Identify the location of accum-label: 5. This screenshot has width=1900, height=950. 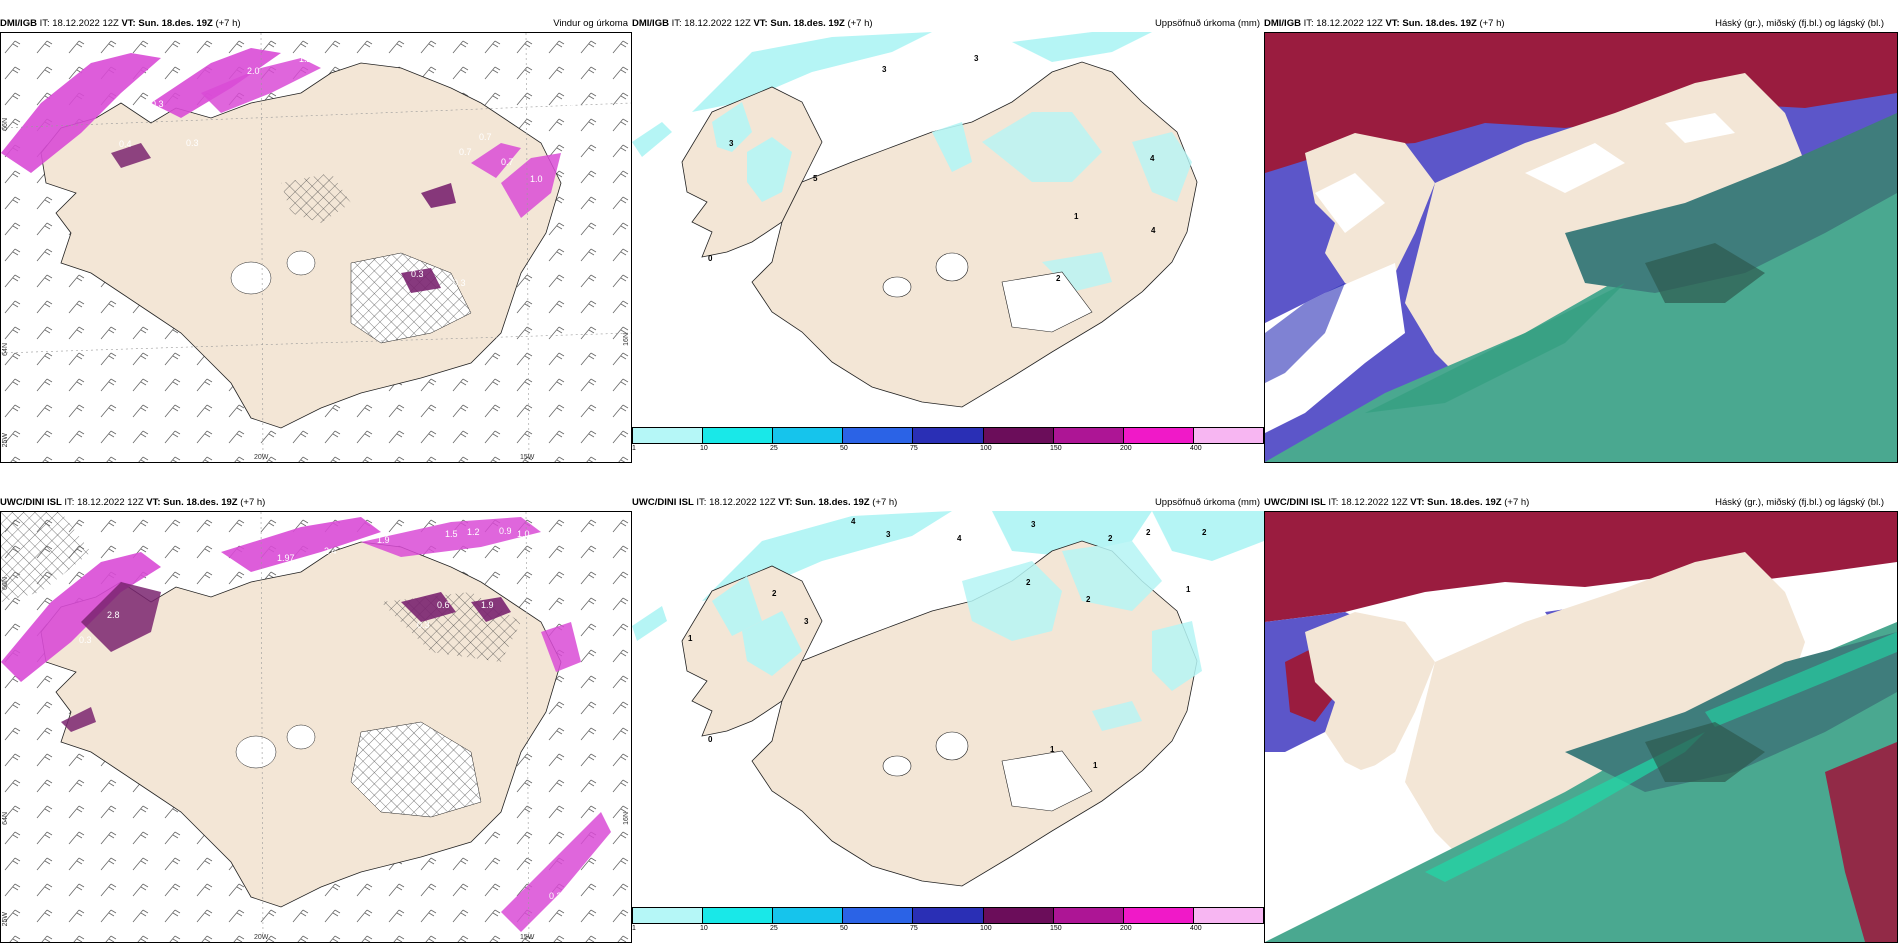
(815, 178).